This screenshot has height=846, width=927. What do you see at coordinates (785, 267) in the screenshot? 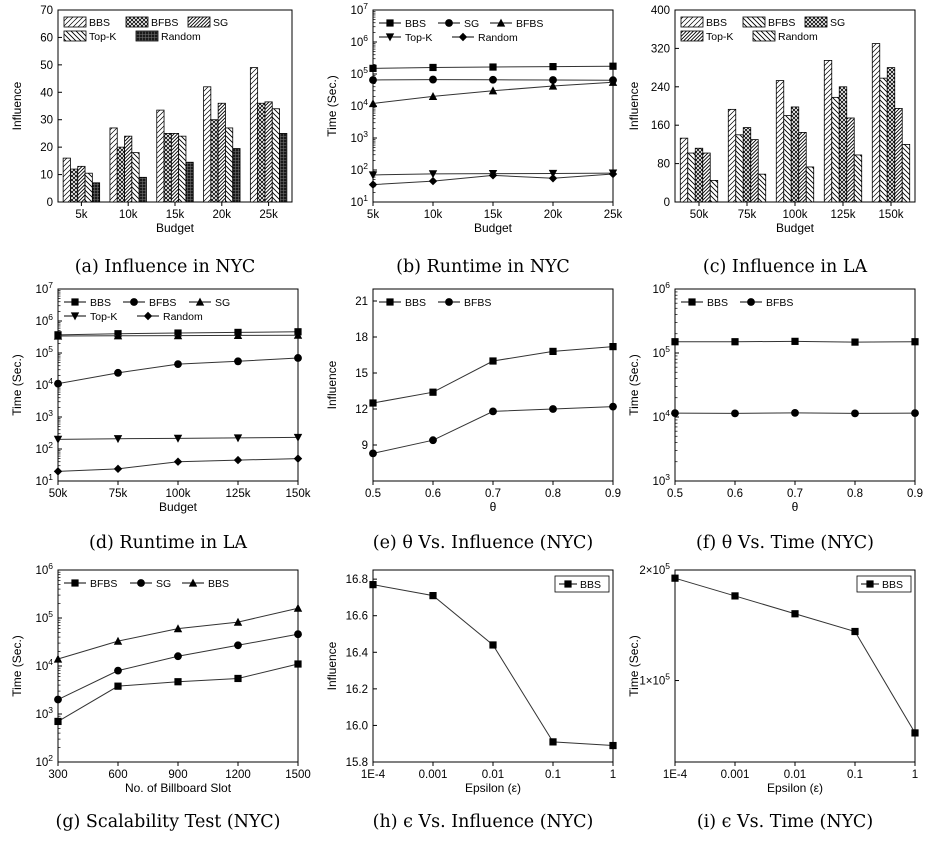
I see `panel-caption: (c) Influence in LA` at bounding box center [785, 267].